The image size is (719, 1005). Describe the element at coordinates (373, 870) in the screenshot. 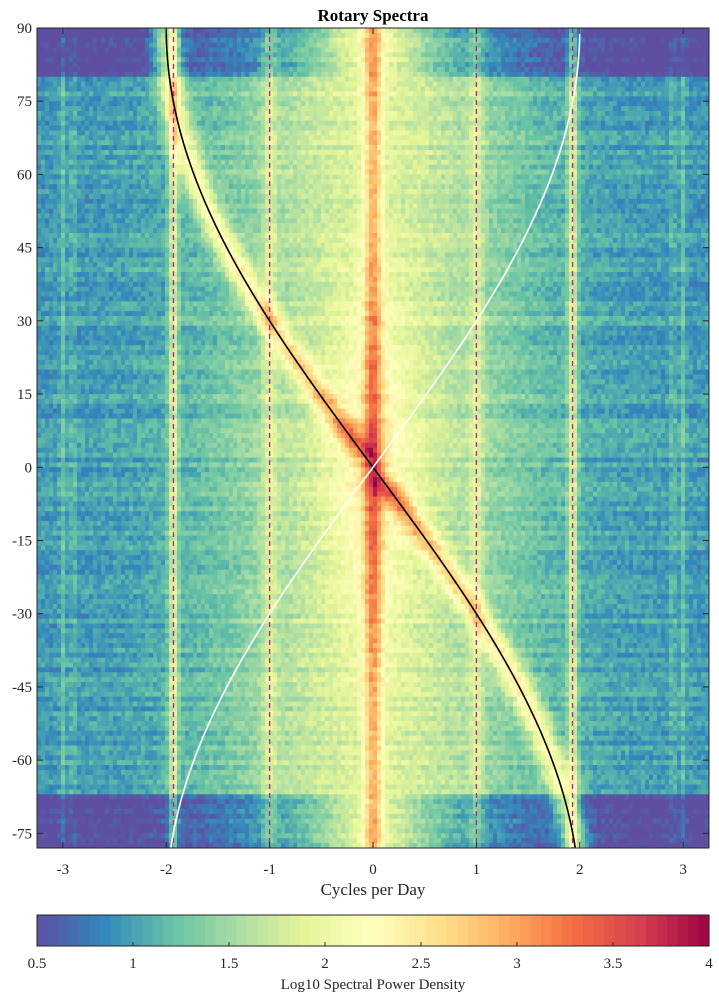

I see `x-tick-label: 0` at that location.